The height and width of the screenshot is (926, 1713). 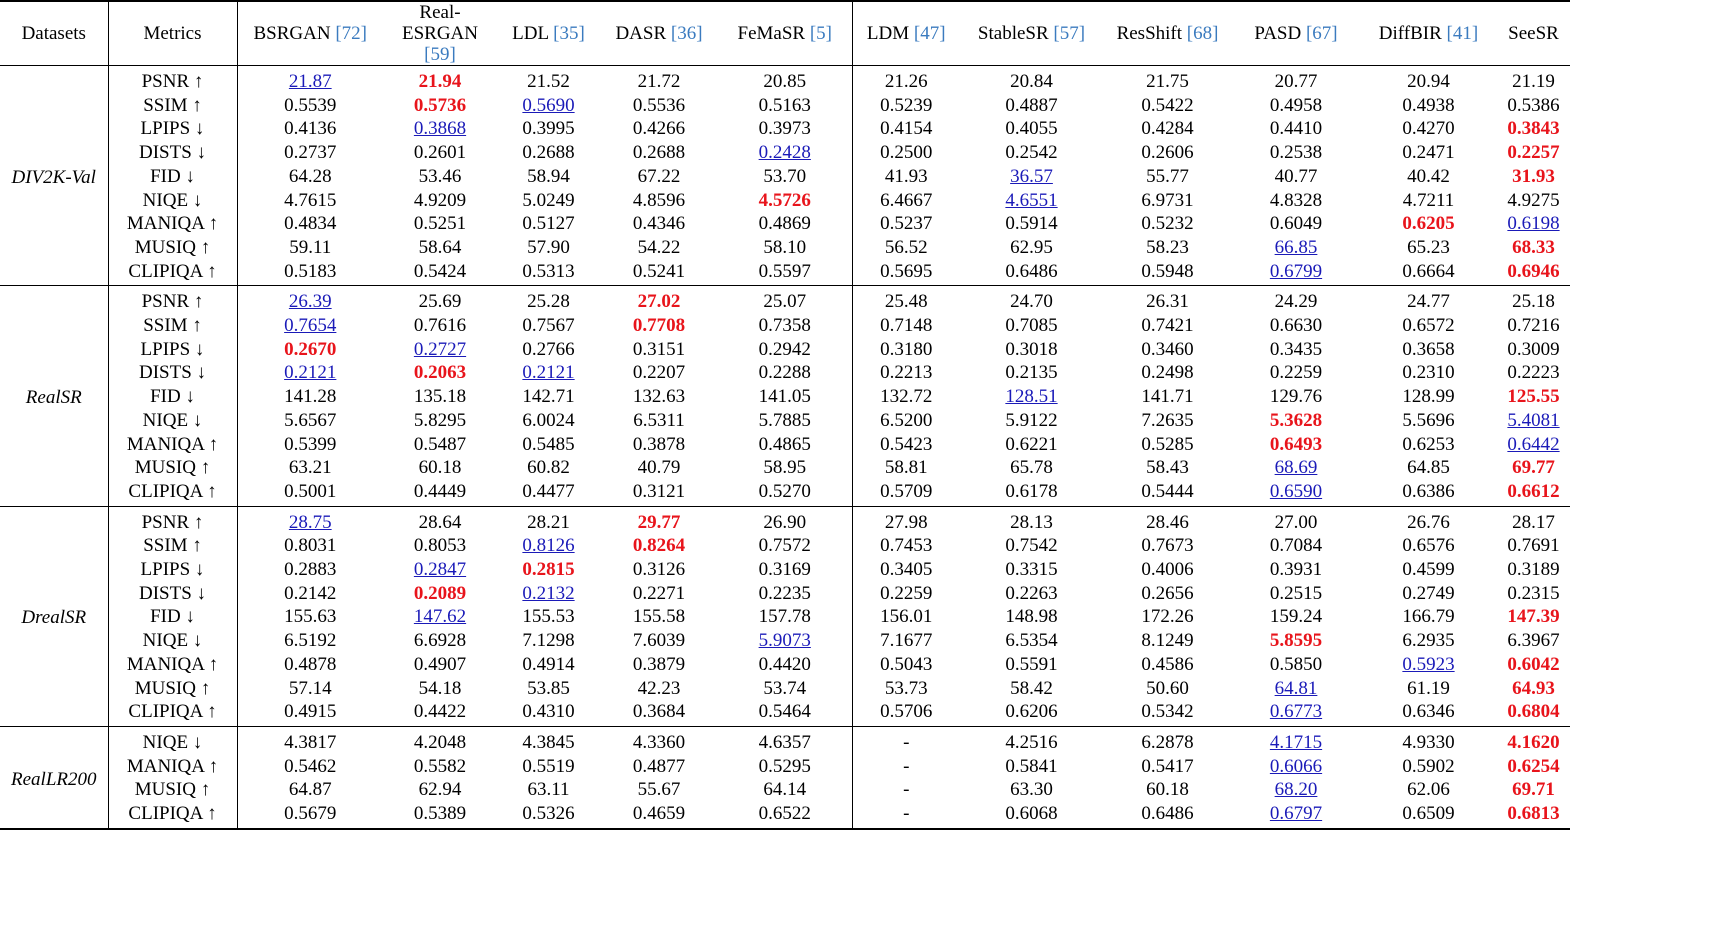 I want to click on metric-value: 0.2121, so click(x=310, y=373).